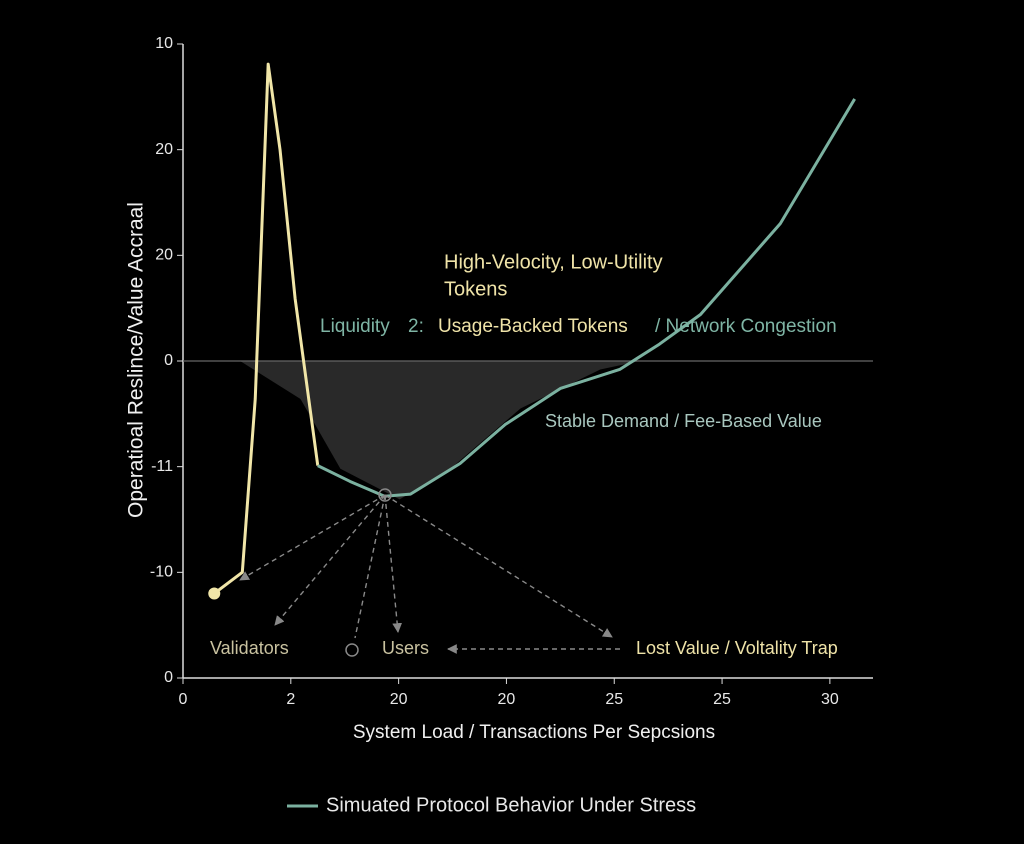 The width and height of the screenshot is (1024, 844). What do you see at coordinates (352, 650) in the screenshot?
I see `users-icon` at bounding box center [352, 650].